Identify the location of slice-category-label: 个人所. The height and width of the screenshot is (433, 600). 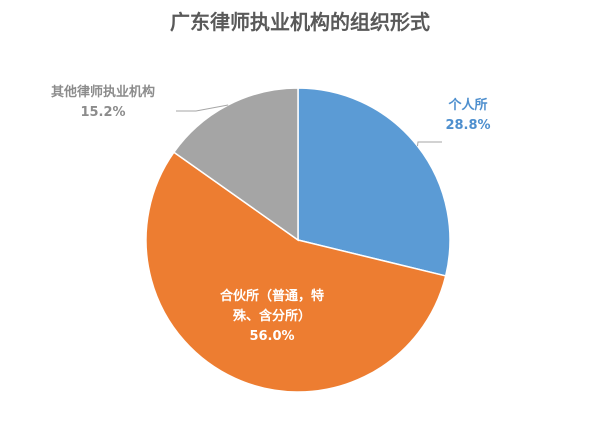
(467, 105).